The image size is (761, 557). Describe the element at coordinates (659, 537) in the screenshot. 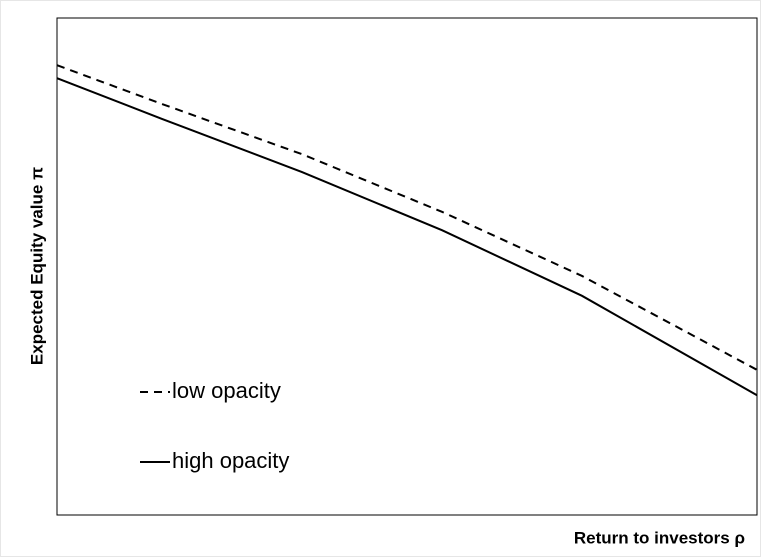

I see `x-axis-label: Return to investors ρ` at that location.